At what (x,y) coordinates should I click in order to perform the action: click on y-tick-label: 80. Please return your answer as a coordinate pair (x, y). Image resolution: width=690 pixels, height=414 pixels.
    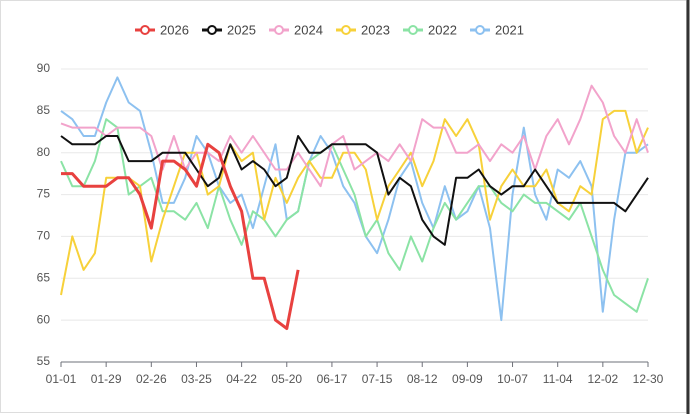
    Looking at the image, I should click on (44, 152).